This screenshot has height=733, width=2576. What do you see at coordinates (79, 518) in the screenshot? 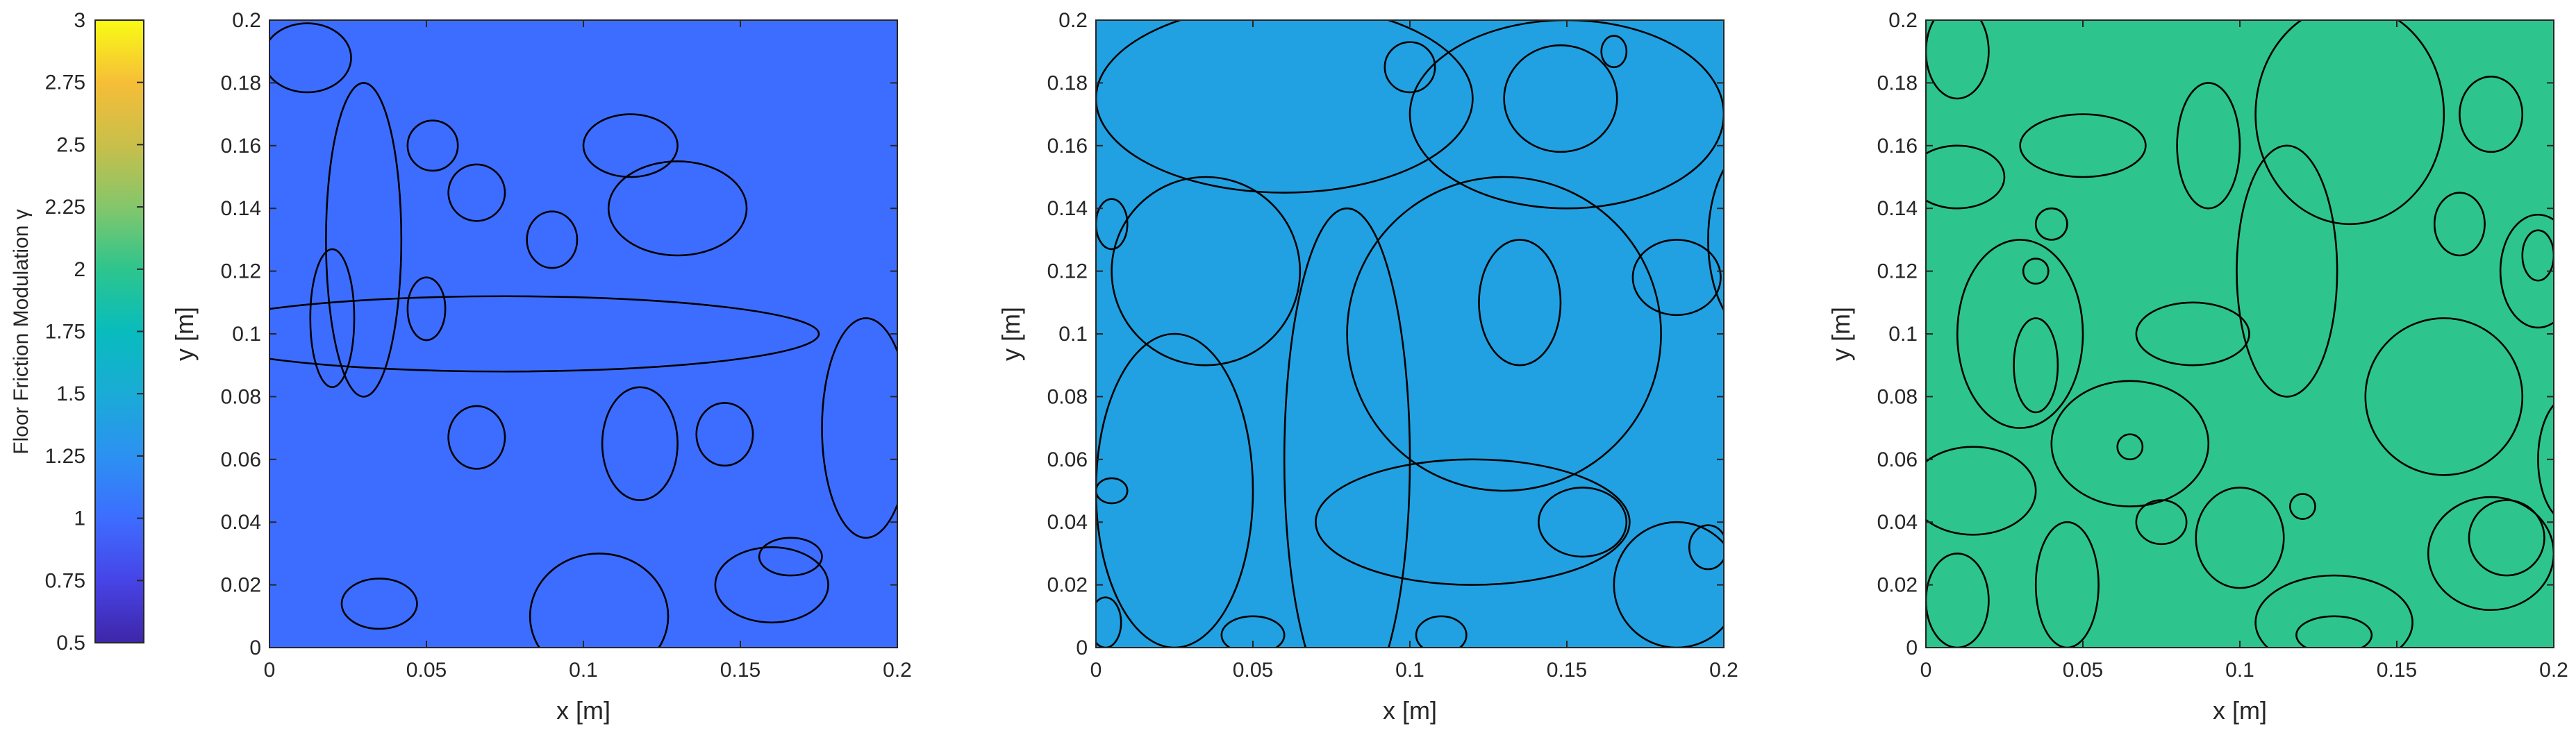
I see `colorbar-tick-label: 1` at bounding box center [79, 518].